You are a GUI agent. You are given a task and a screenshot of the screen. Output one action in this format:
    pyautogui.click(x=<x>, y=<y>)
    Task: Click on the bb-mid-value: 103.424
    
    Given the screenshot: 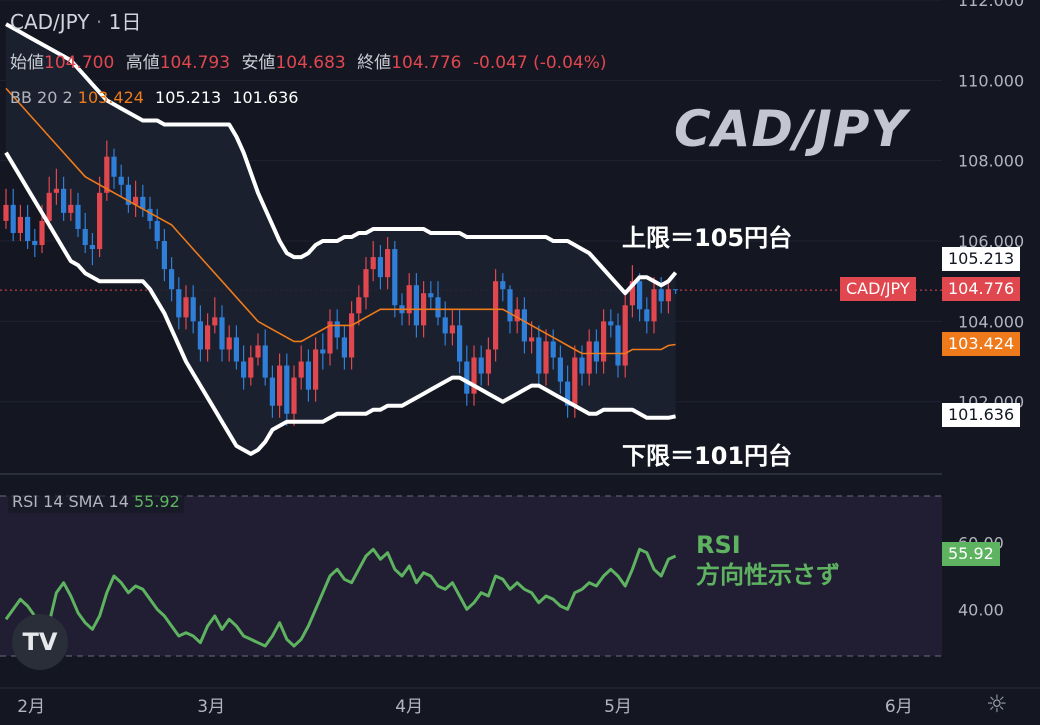 What is the action you would take?
    pyautogui.click(x=110, y=97)
    